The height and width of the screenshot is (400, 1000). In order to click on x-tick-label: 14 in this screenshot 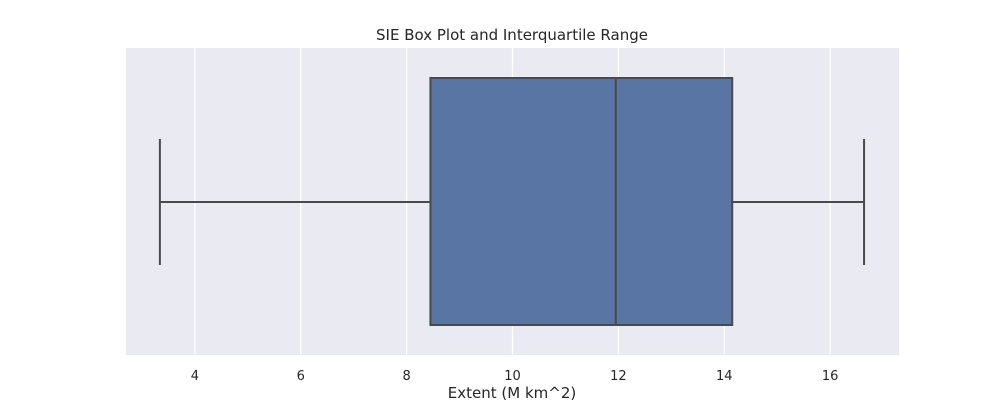, I will do `click(724, 376)`.